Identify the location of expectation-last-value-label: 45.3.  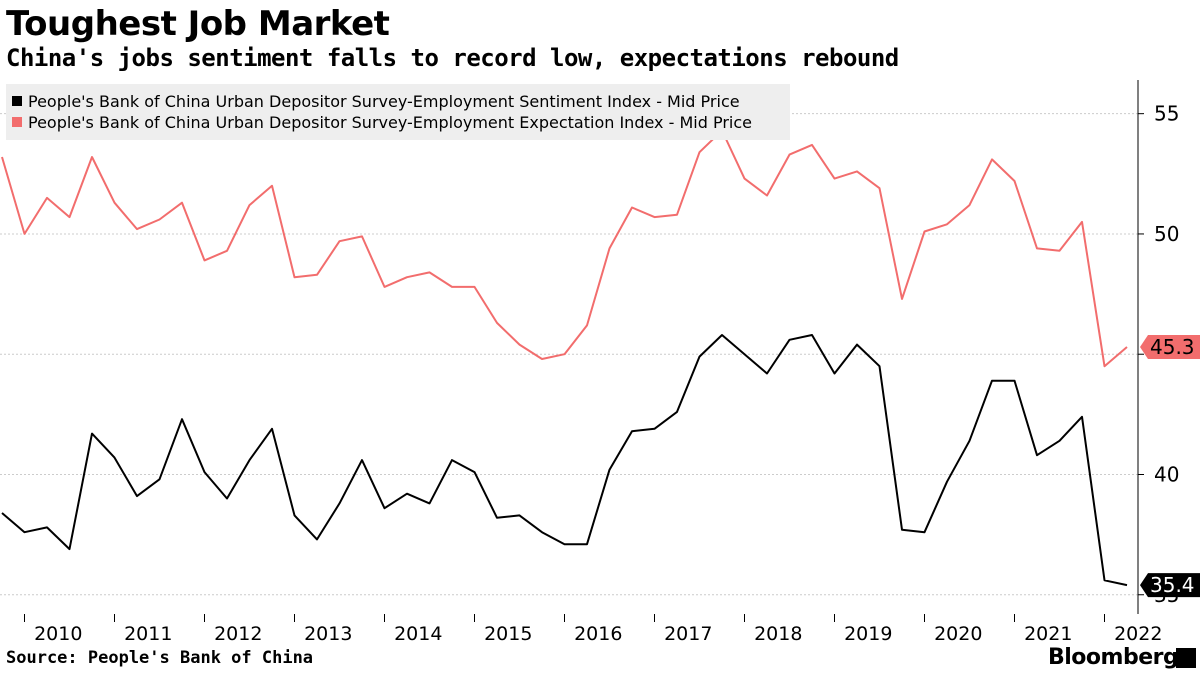
(1172, 347).